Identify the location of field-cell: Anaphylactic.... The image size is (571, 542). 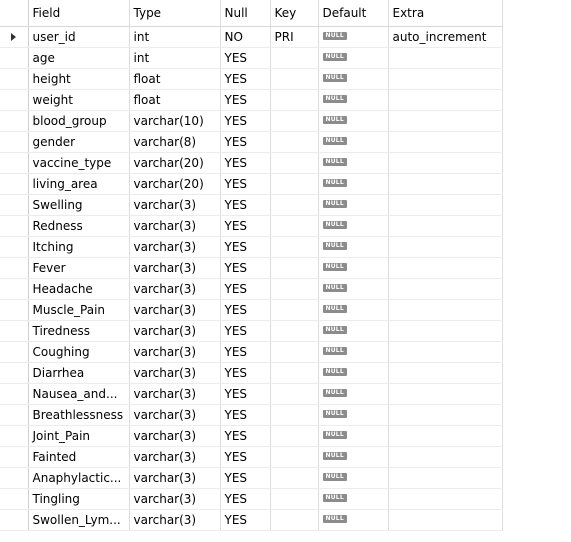
(79, 478).